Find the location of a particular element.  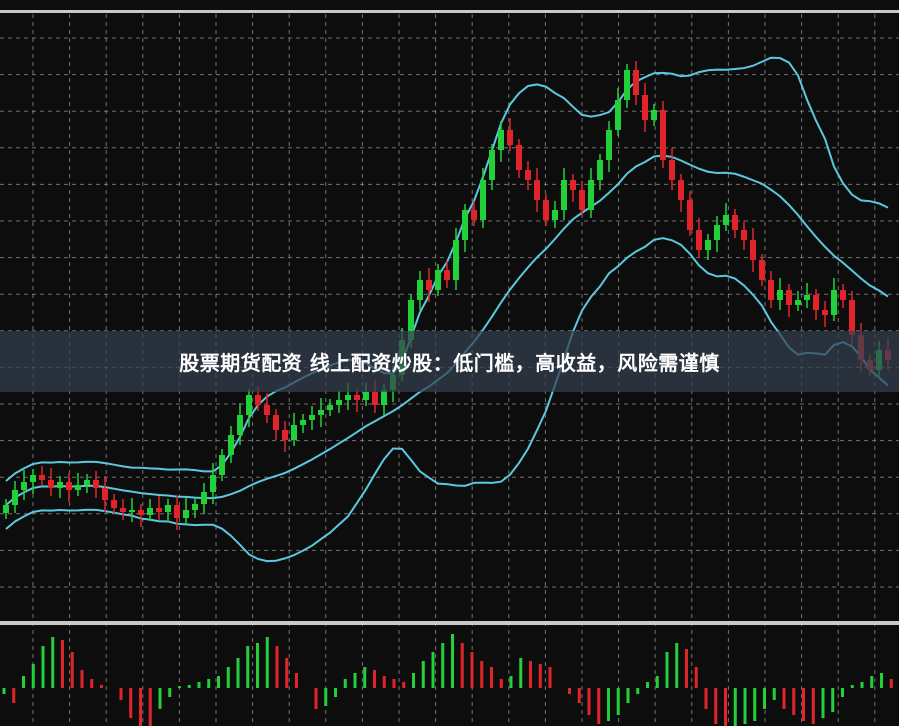

pane-separator is located at coordinates (449, 623).